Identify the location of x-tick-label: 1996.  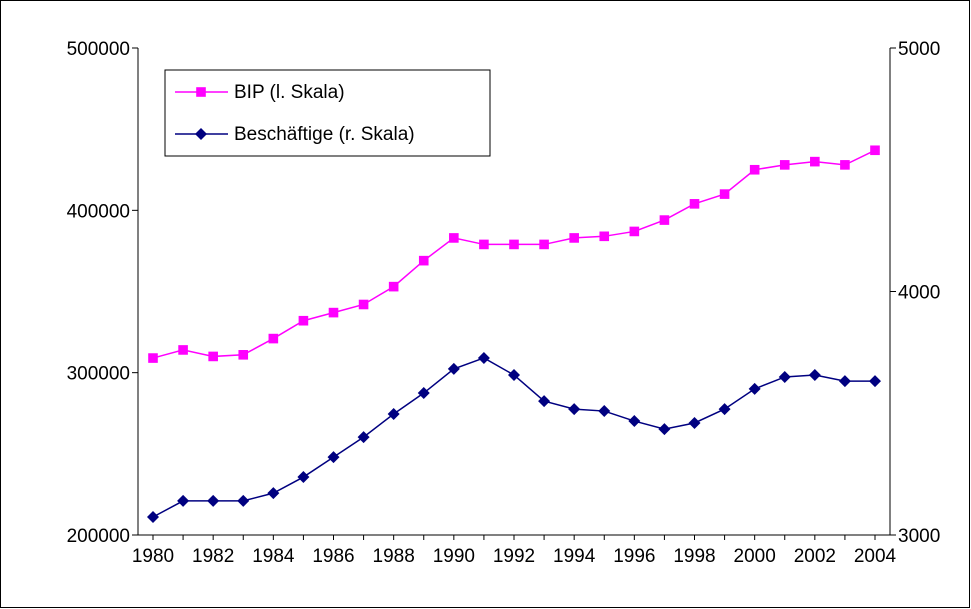
(634, 556).